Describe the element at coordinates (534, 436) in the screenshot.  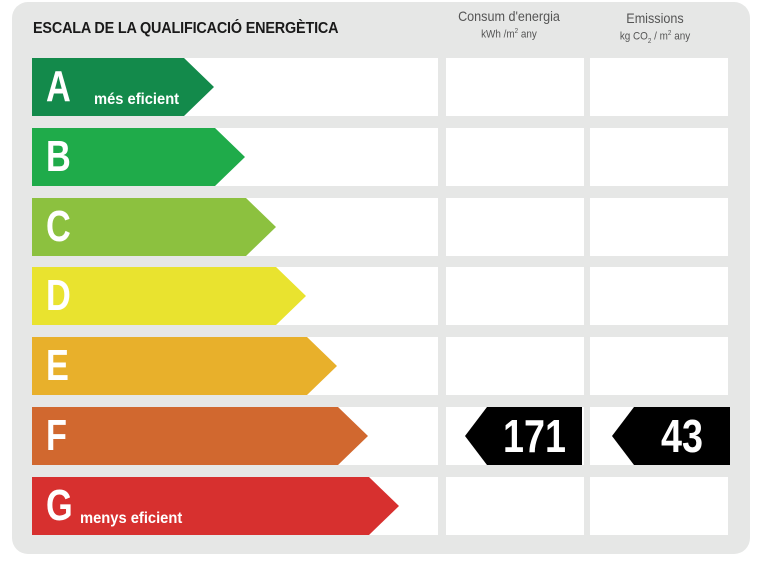
I see `energy-value: 171` at that location.